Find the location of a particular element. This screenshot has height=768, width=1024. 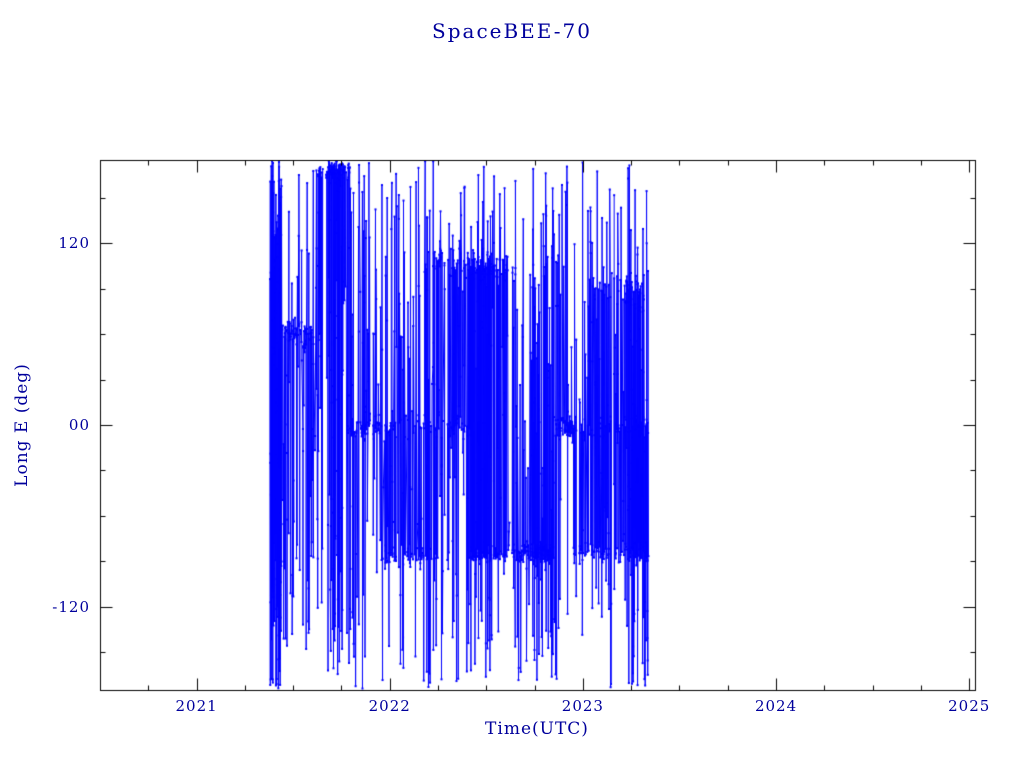

x-tick-label-2024: 2024 is located at coordinates (776, 706).